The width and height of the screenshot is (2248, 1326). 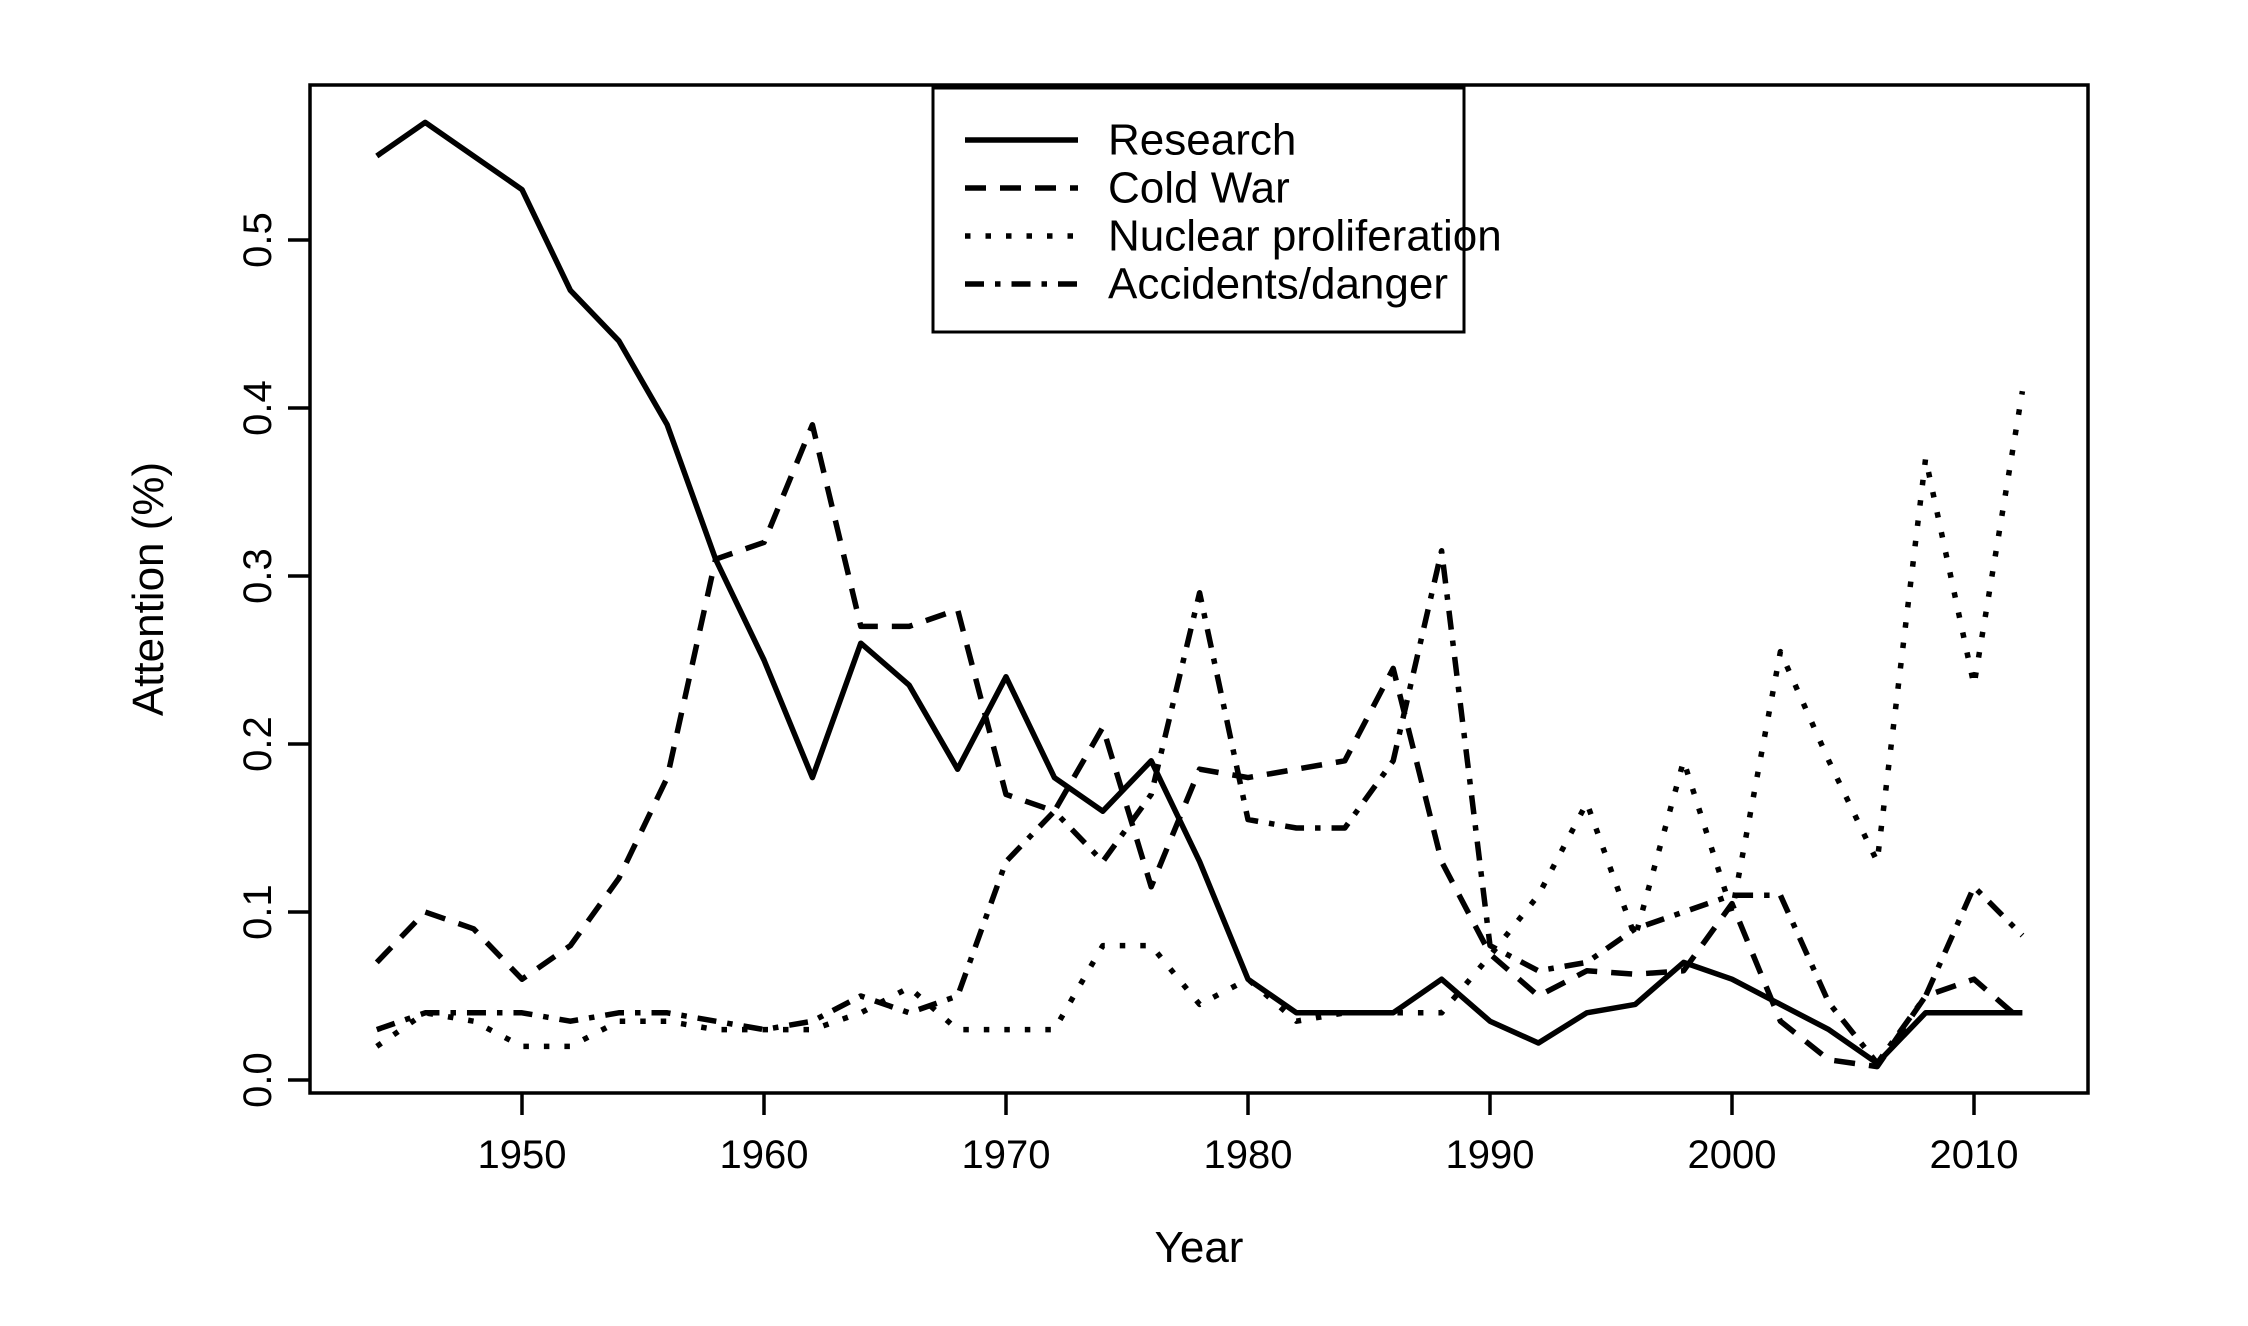 What do you see at coordinates (273, 660) in the screenshot?
I see `y-axis-ticks: 0.0 0.1 0.2 0.3 0.4 0.5` at bounding box center [273, 660].